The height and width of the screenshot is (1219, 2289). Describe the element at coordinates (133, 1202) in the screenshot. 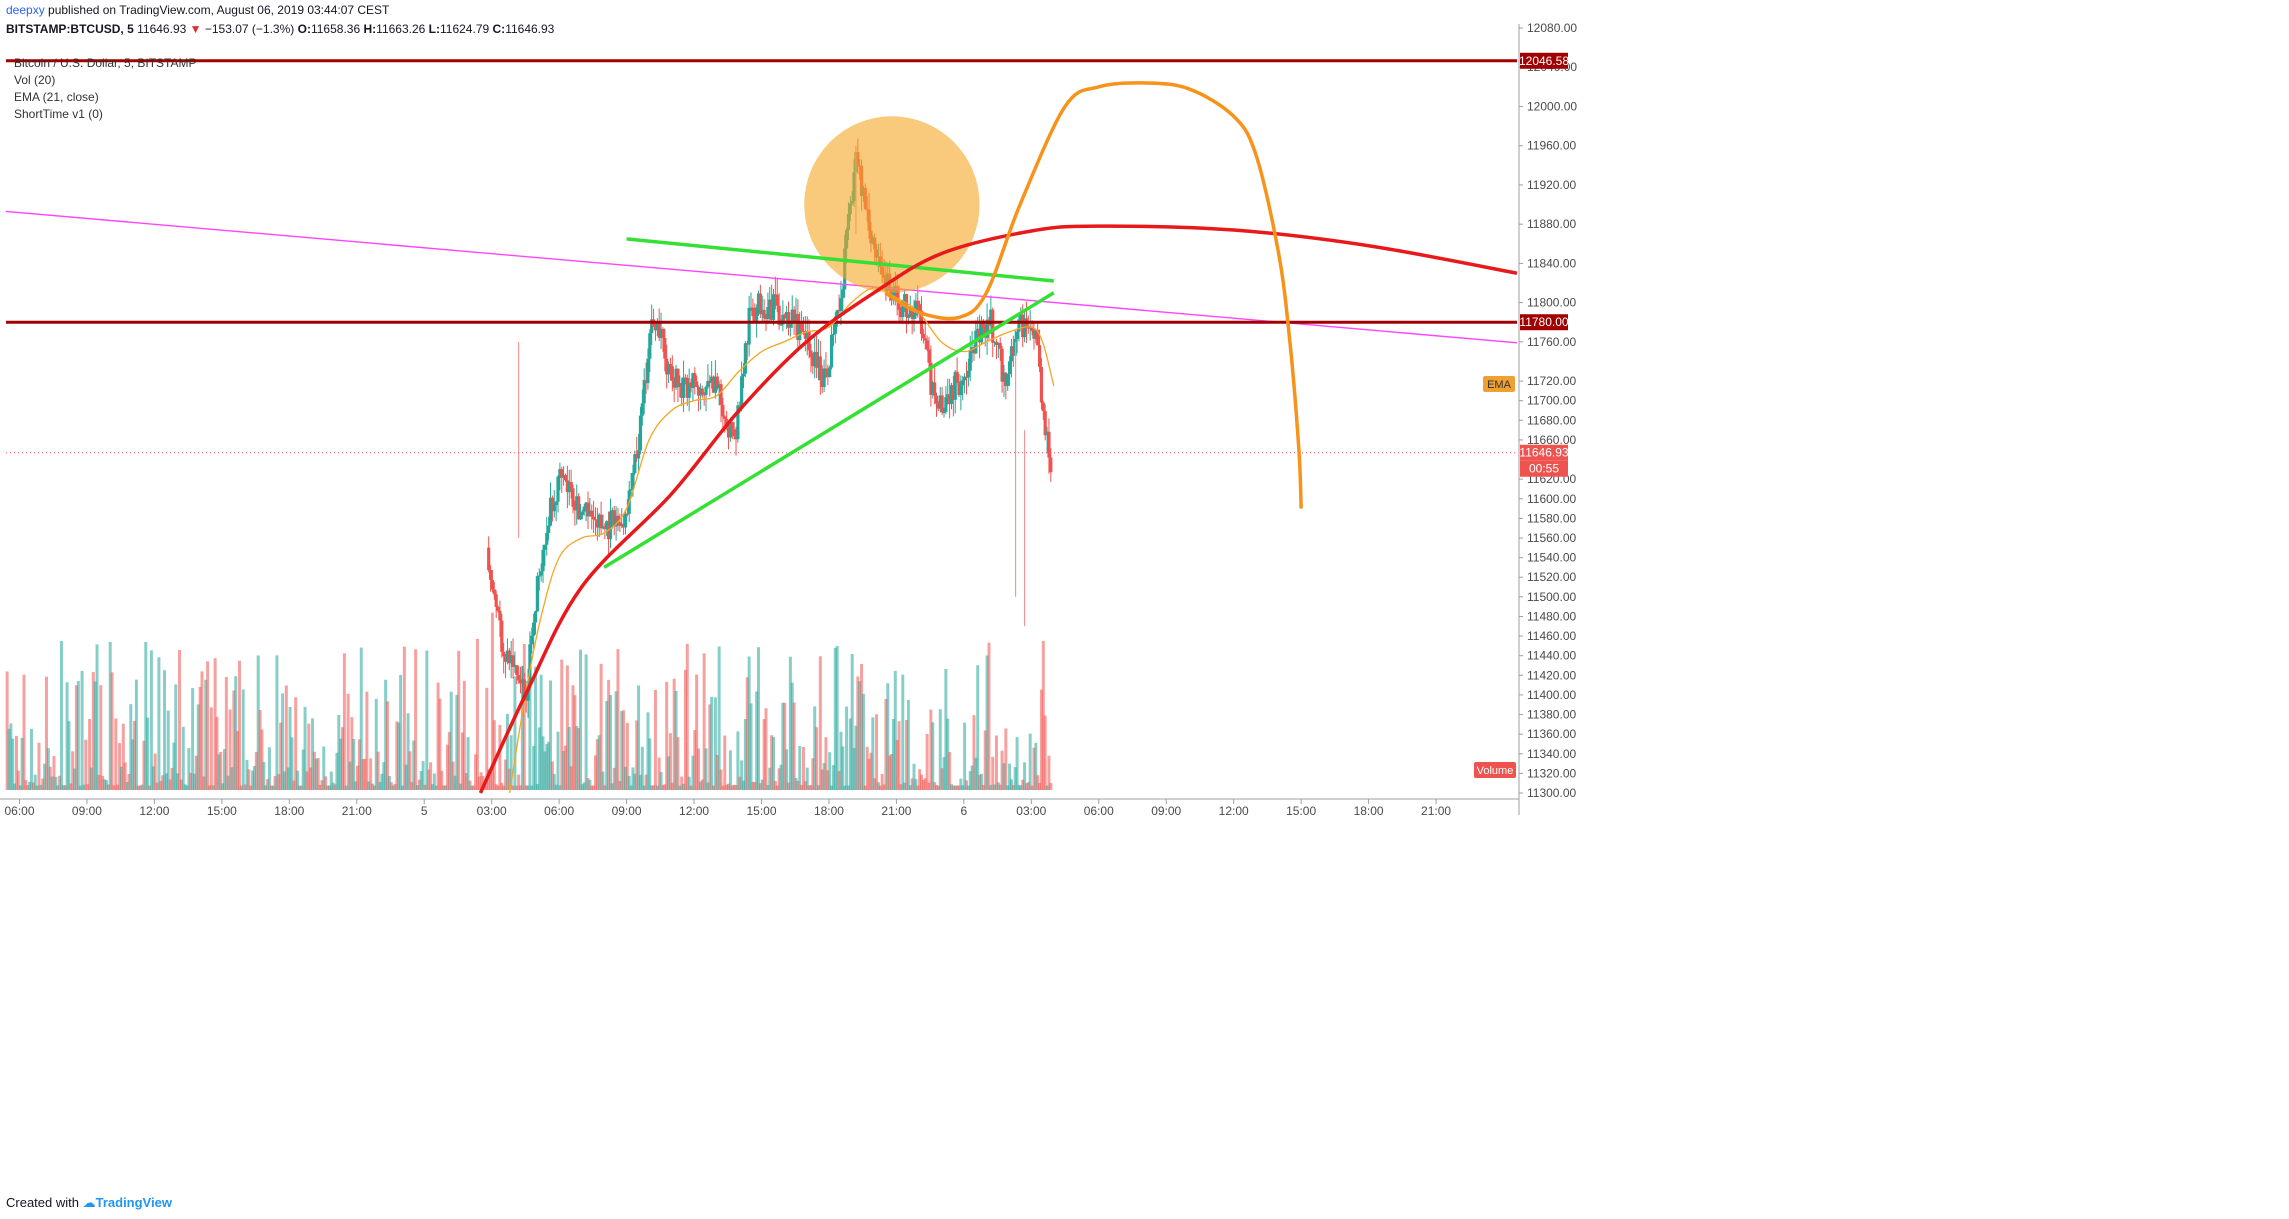

I see `tradingview-brand: TradingView` at that location.